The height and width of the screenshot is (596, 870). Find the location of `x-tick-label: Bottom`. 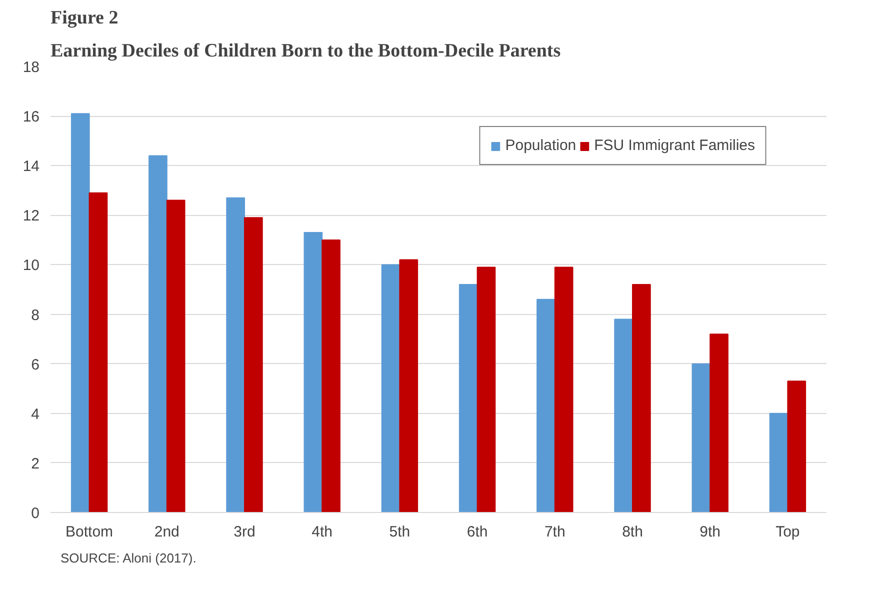

x-tick-label: Bottom is located at coordinates (90, 532).